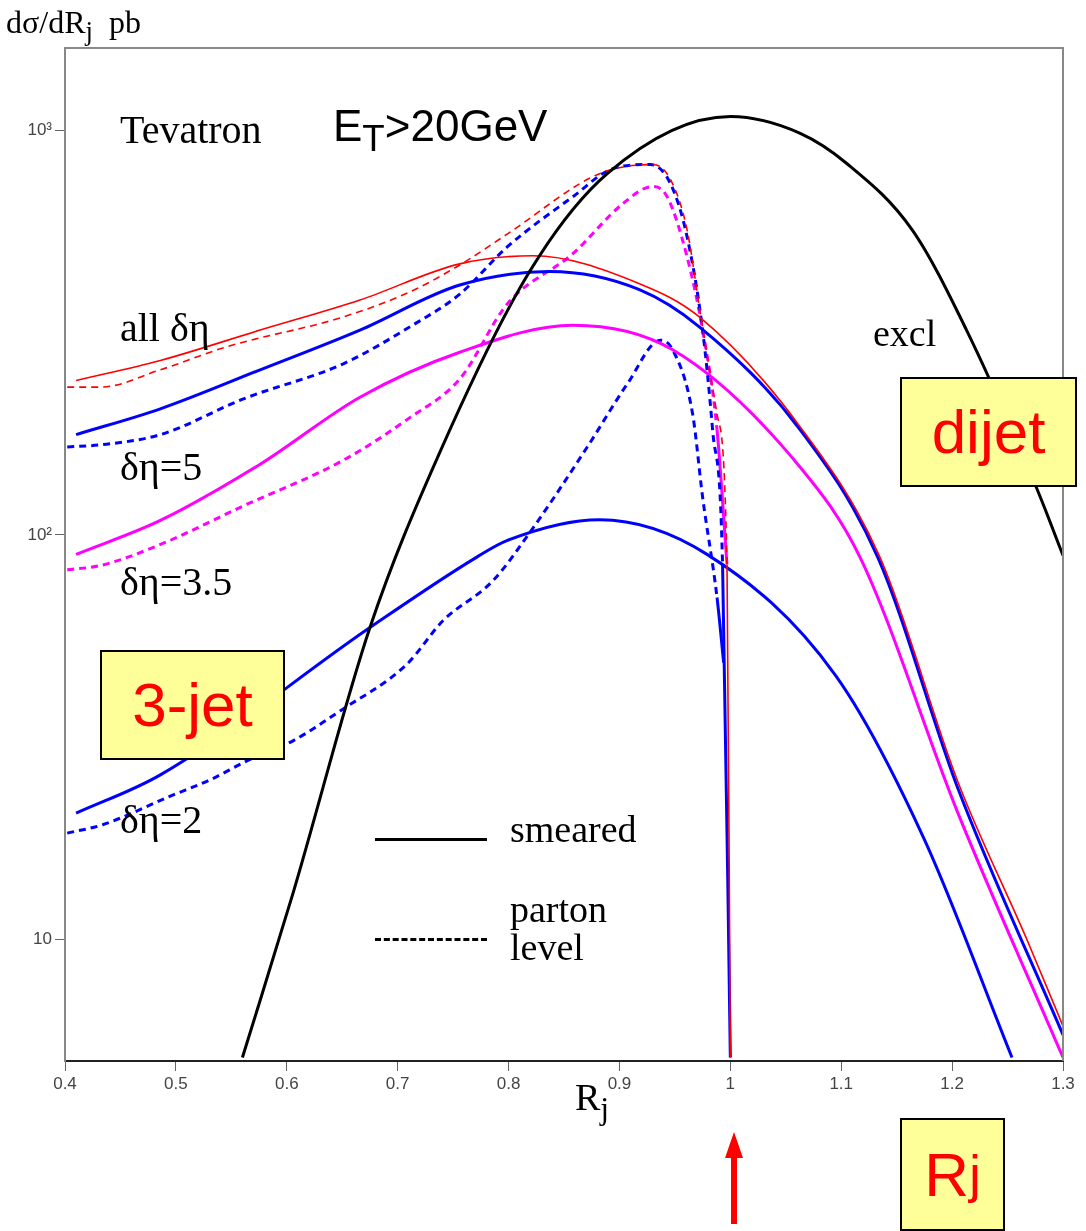 The image size is (1086, 1231). Describe the element at coordinates (161, 466) in the screenshot. I see `series-label: δη=5` at that location.